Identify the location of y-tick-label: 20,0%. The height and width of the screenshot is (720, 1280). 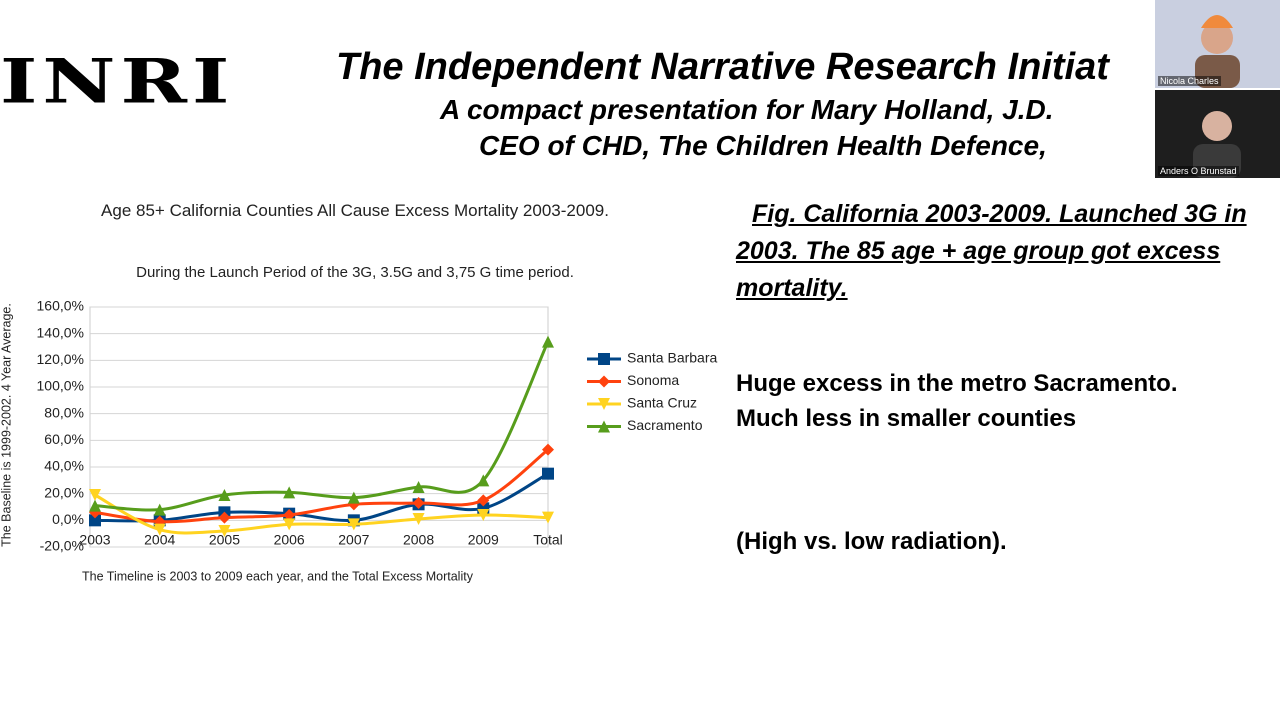
(64, 492).